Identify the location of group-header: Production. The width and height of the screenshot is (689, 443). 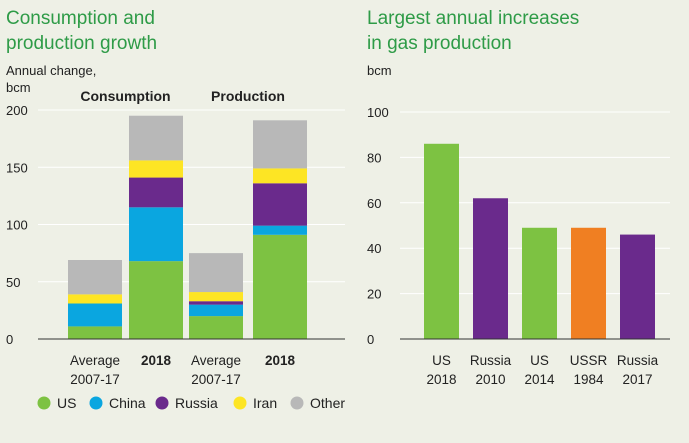
(248, 96).